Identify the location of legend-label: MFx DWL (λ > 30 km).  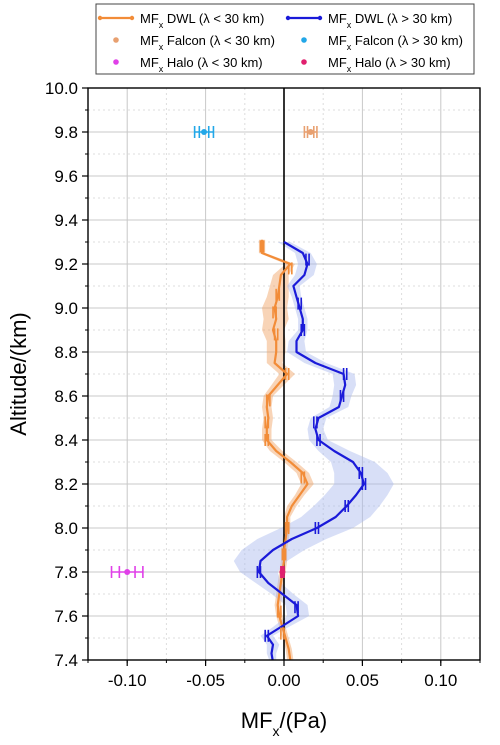
(390, 20).